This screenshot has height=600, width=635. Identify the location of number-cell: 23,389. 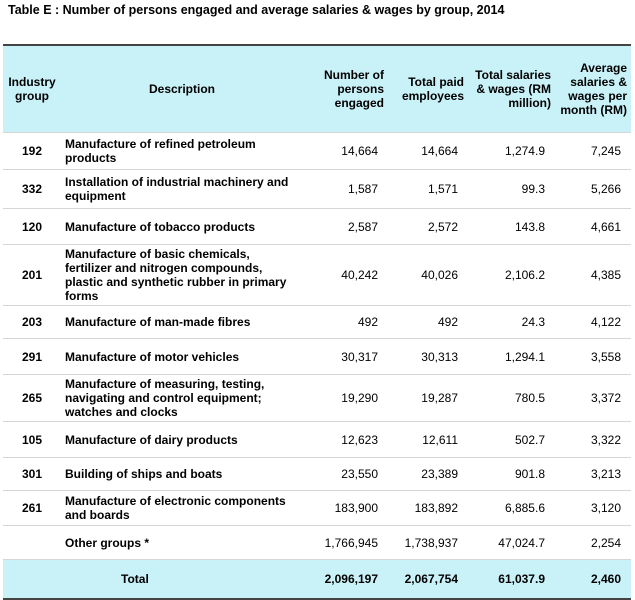
(428, 474).